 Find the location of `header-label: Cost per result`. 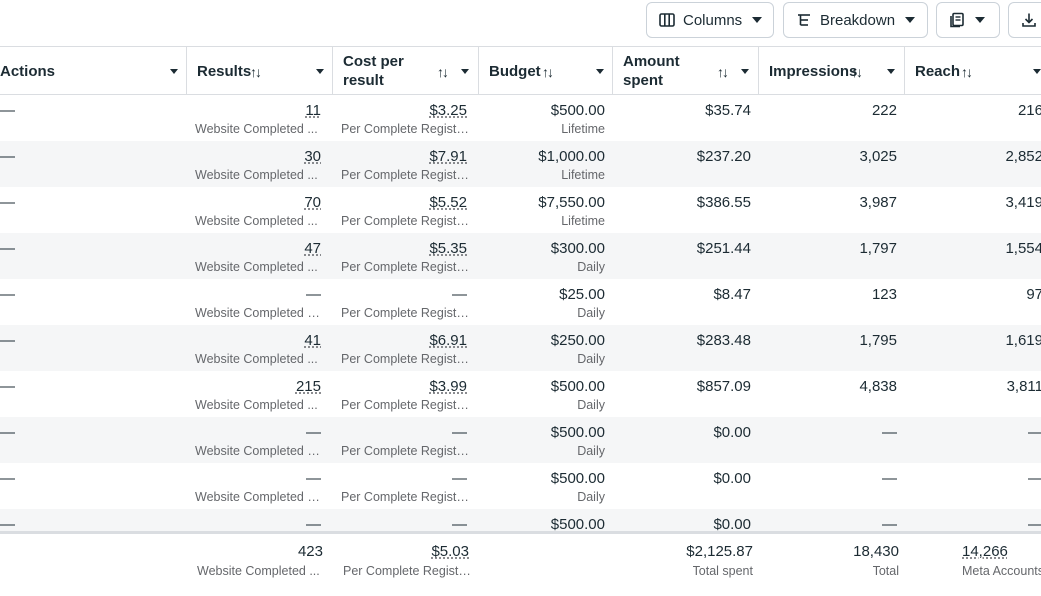

header-label: Cost per result is located at coordinates (373, 71).